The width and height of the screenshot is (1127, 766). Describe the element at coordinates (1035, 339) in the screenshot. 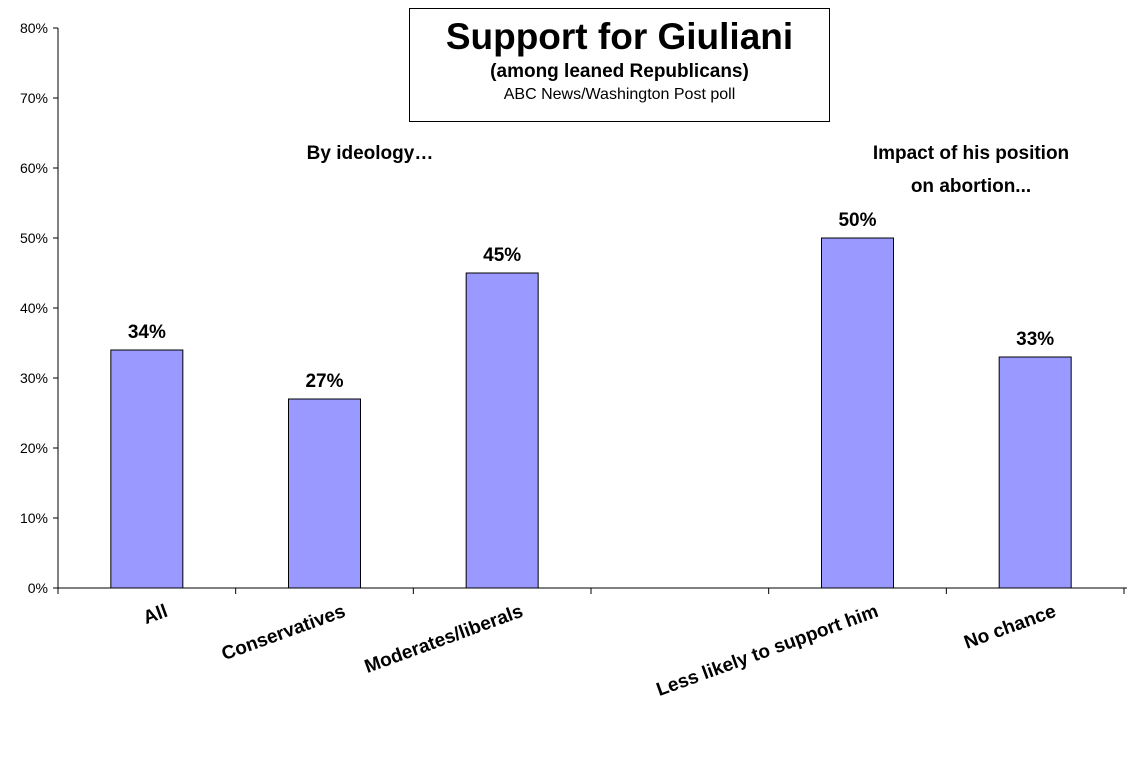

I see `data-label: 33%` at that location.